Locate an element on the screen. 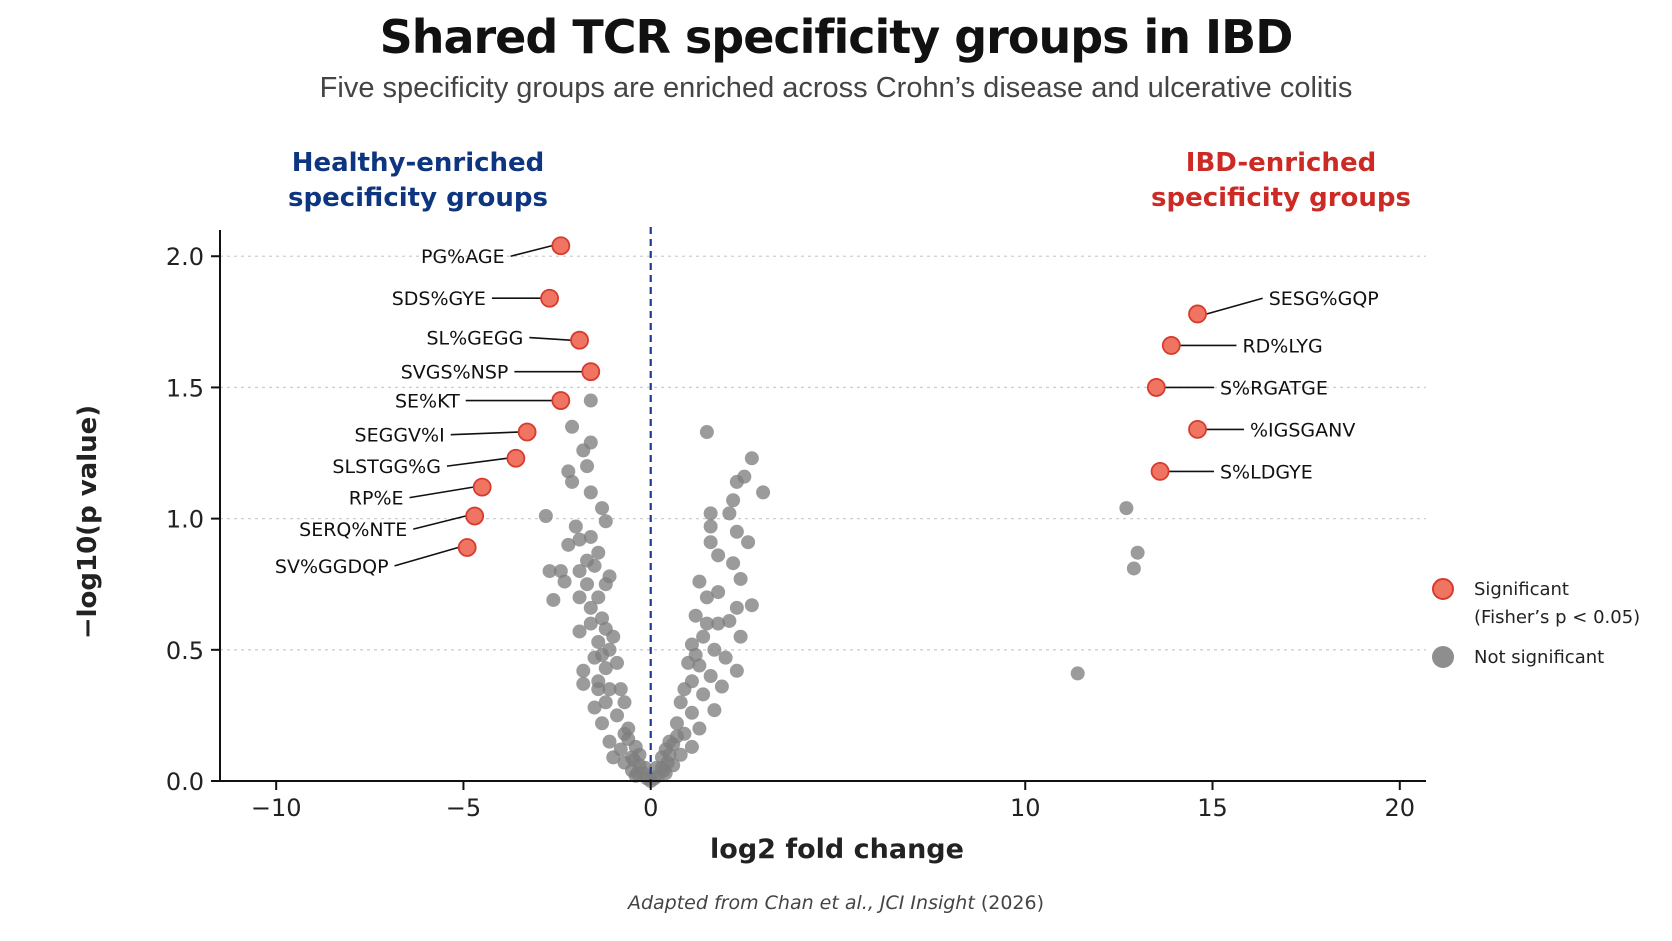 The height and width of the screenshot is (941, 1672). healthy-label-line-1: Healthy-enriched is located at coordinates (418, 163).